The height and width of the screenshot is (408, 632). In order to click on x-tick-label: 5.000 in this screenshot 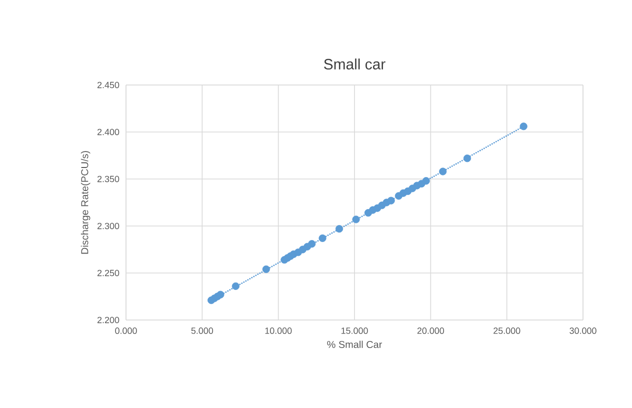, I will do `click(202, 331)`.